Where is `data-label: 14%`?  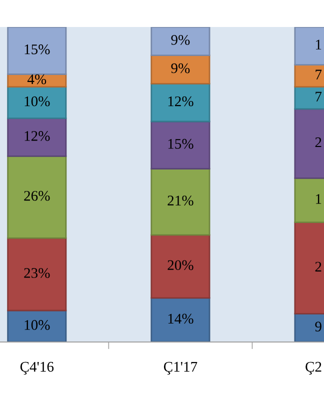
data-label: 14% is located at coordinates (181, 319).